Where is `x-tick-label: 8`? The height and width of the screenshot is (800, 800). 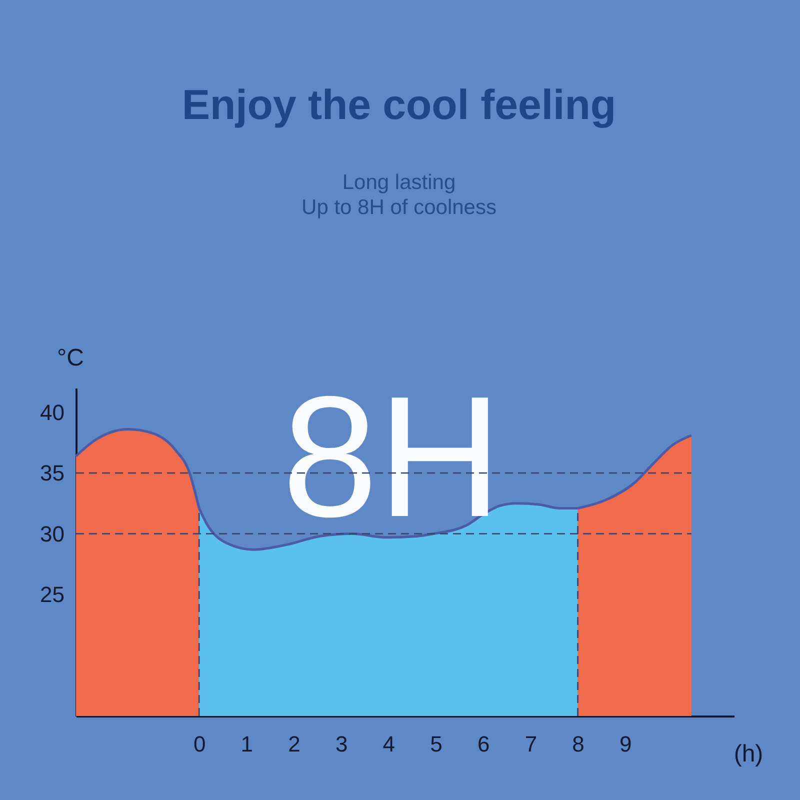 x-tick-label: 8 is located at coordinates (578, 744).